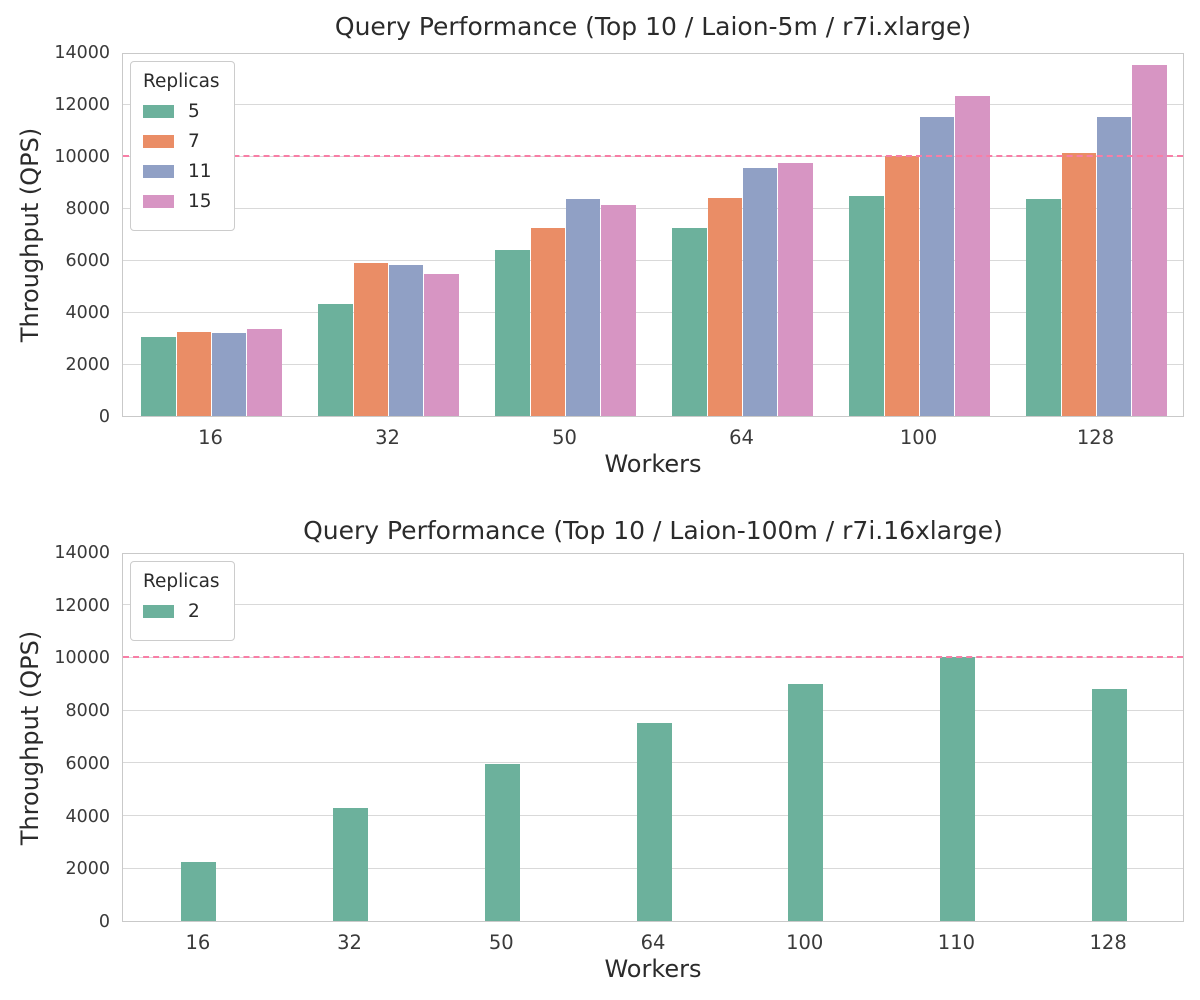 The height and width of the screenshot is (1000, 1200). I want to click on legend-entry-replicas-2: 2, so click(180, 611).